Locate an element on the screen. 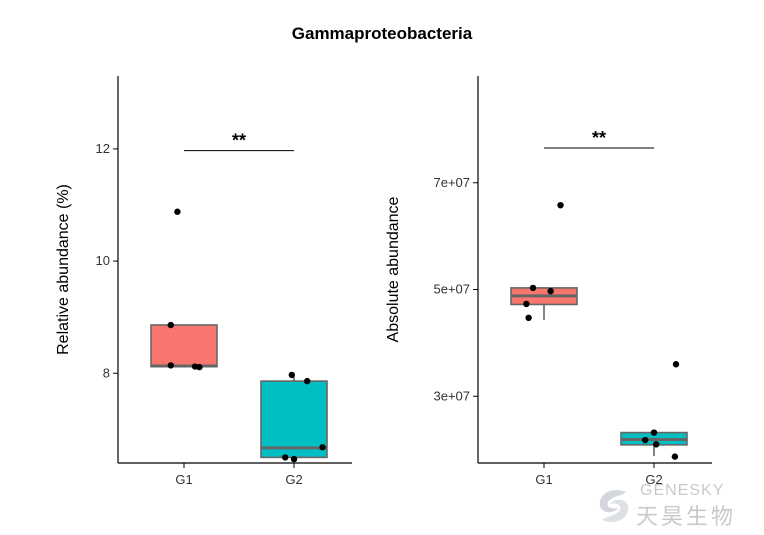 The width and height of the screenshot is (764, 535). genesky-logo-icon is located at coordinates (614, 506).